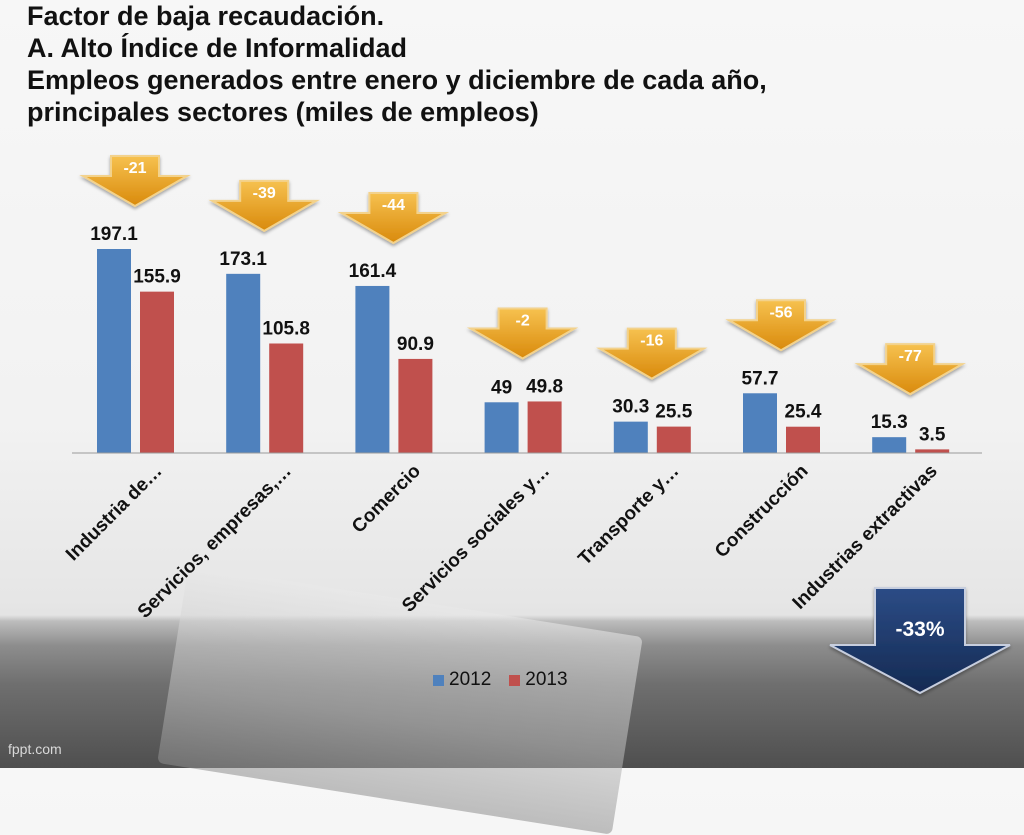  I want to click on title-line-1: Factor de baja recaudación., so click(206, 16).